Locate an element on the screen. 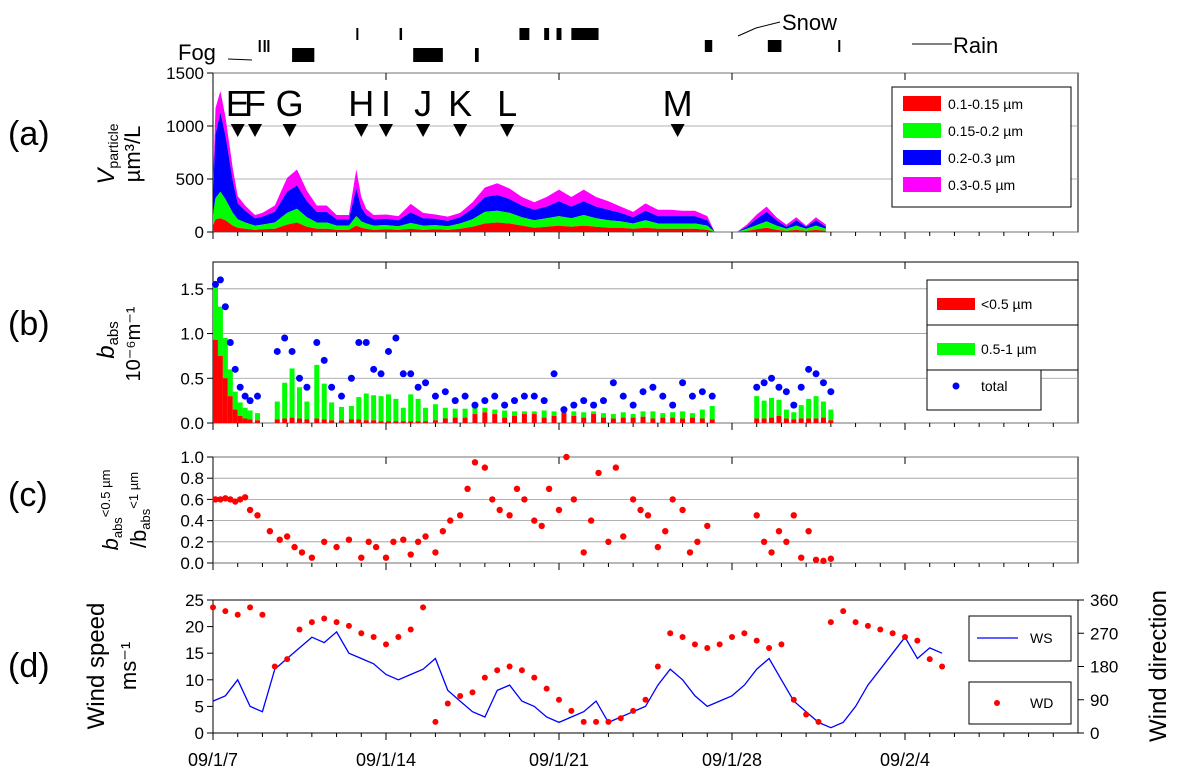  plot-frame is located at coordinates (645, 510).